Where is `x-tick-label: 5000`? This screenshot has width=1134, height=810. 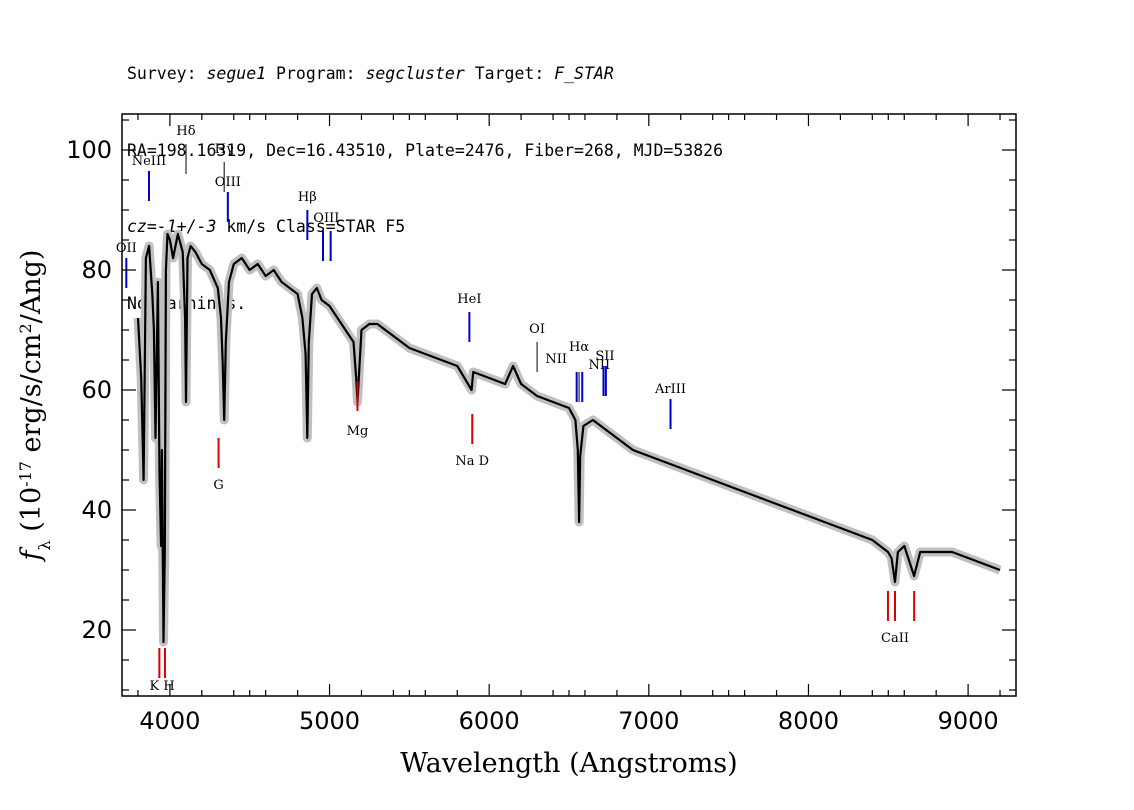 x-tick-label: 5000 is located at coordinates (329, 721).